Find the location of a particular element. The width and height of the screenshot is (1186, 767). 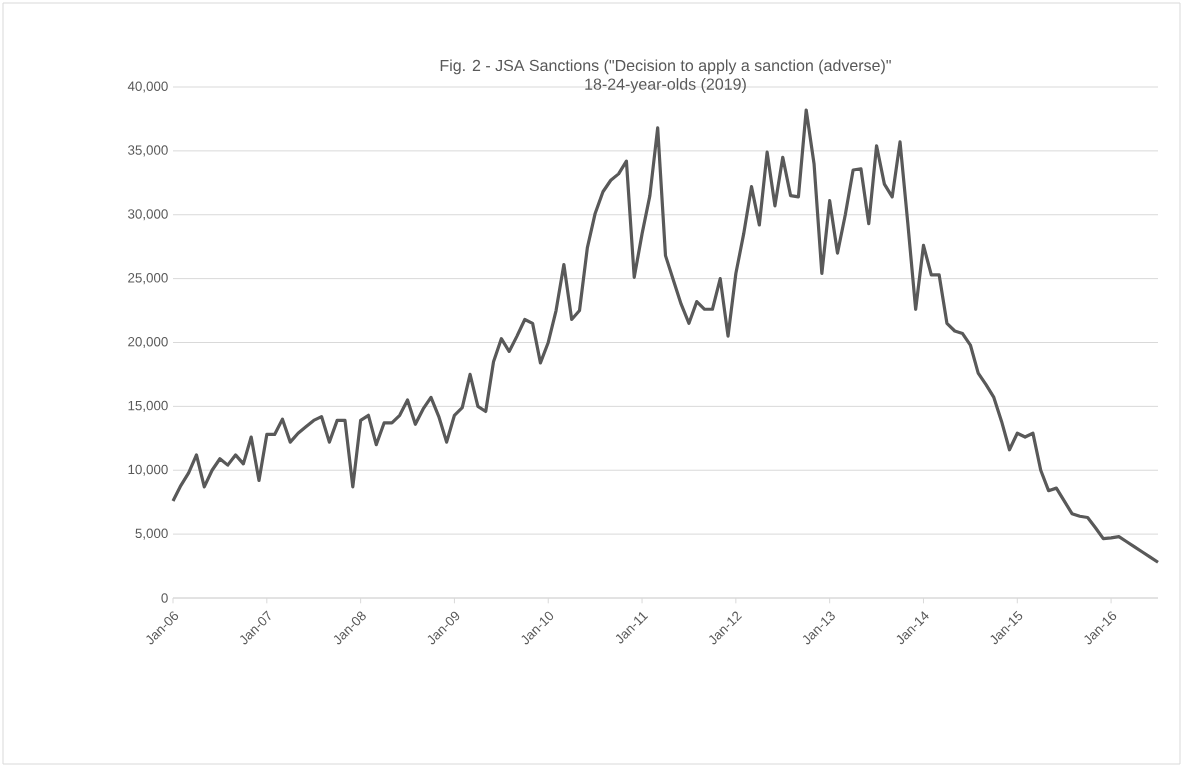

y-tick-label: 25,000 is located at coordinates (148, 279).